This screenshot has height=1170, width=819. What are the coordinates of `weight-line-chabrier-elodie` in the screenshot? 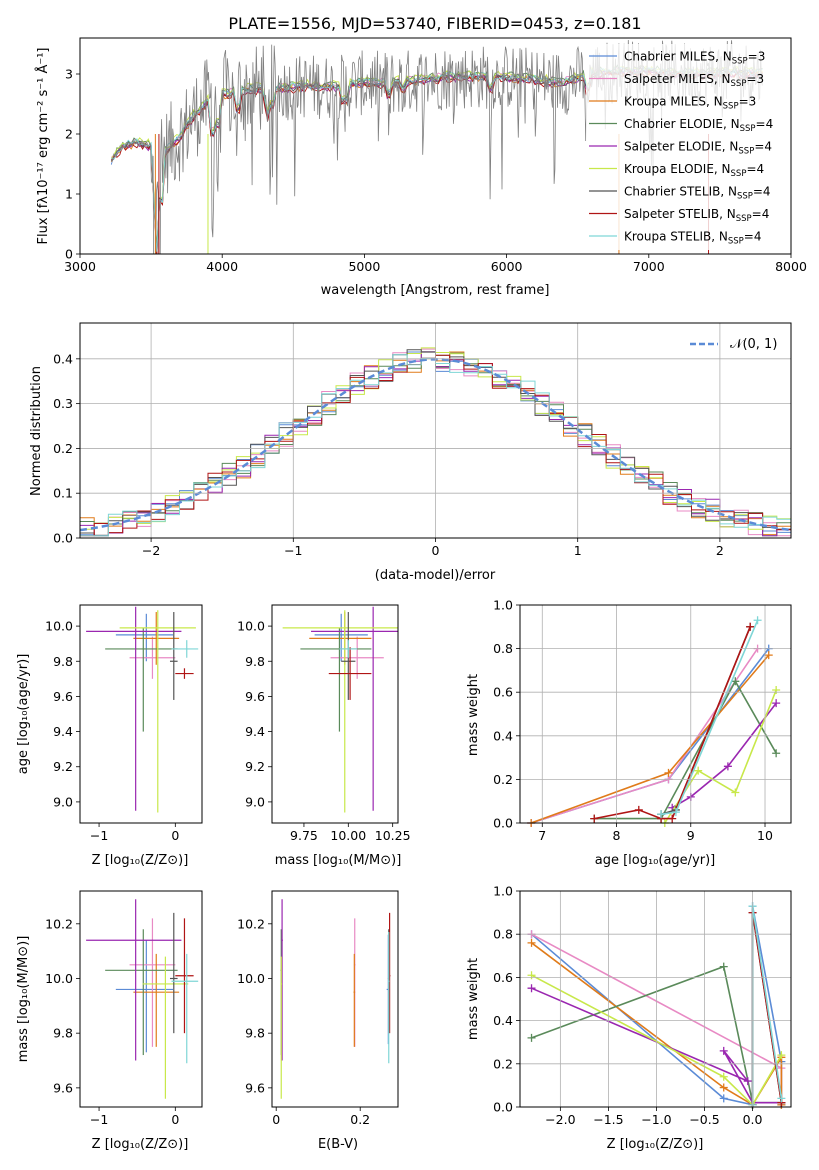 It's located at (685, 749).